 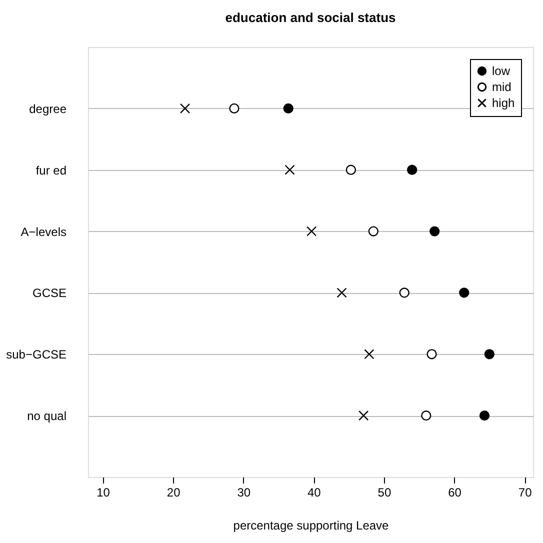 I want to click on y-tick-label: sub−GCSE, so click(x=36, y=355).